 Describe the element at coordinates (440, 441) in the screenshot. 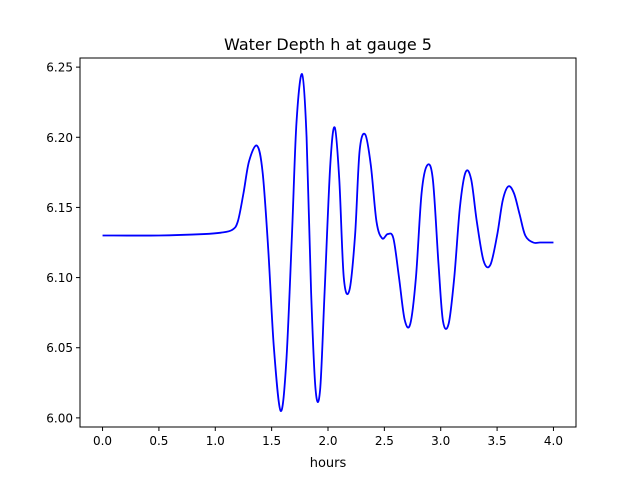

I see `x-tick-label: 3.0` at that location.